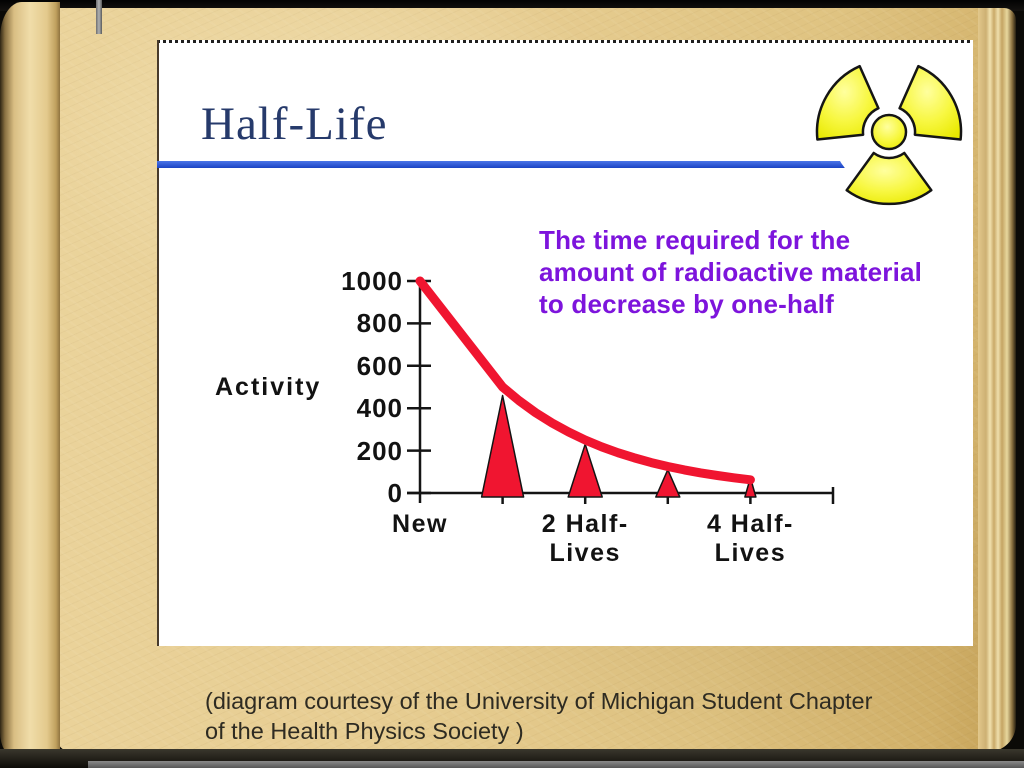 The width and height of the screenshot is (1024, 768). What do you see at coordinates (507, 164) in the screenshot?
I see `title-underline-rule` at bounding box center [507, 164].